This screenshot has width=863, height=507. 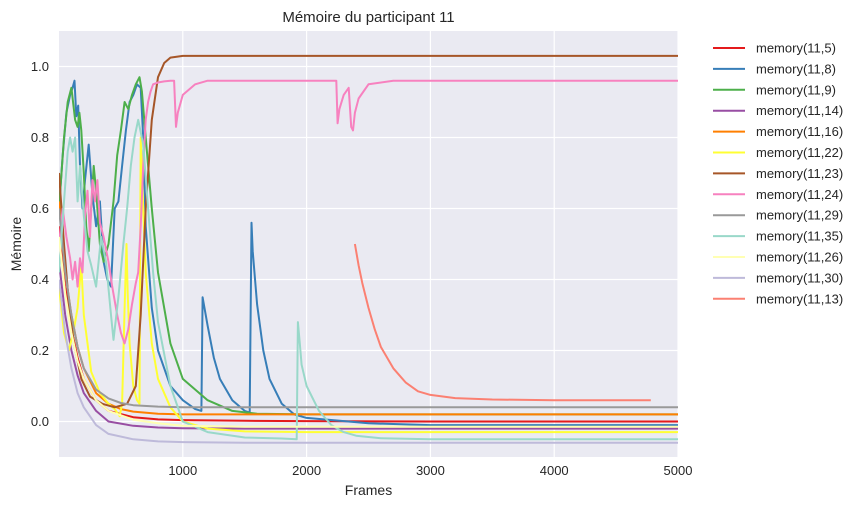 What do you see at coordinates (306, 470) in the screenshot?
I see `x-tick-label: 2000` at bounding box center [306, 470].